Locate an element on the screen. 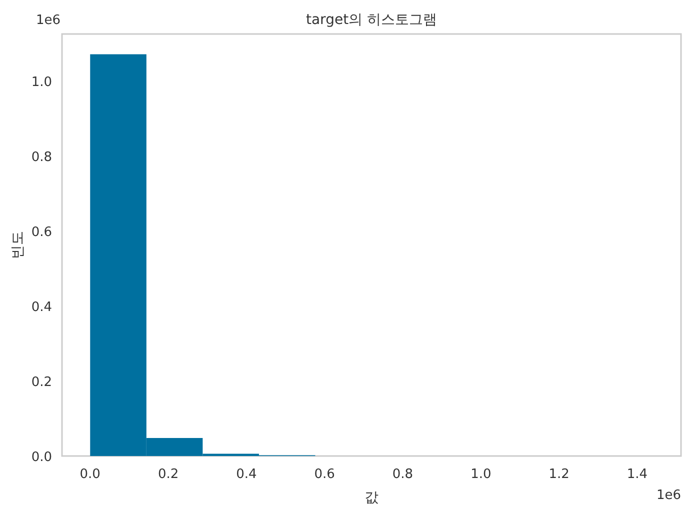  y-tick-label: 1.0 is located at coordinates (41, 82).